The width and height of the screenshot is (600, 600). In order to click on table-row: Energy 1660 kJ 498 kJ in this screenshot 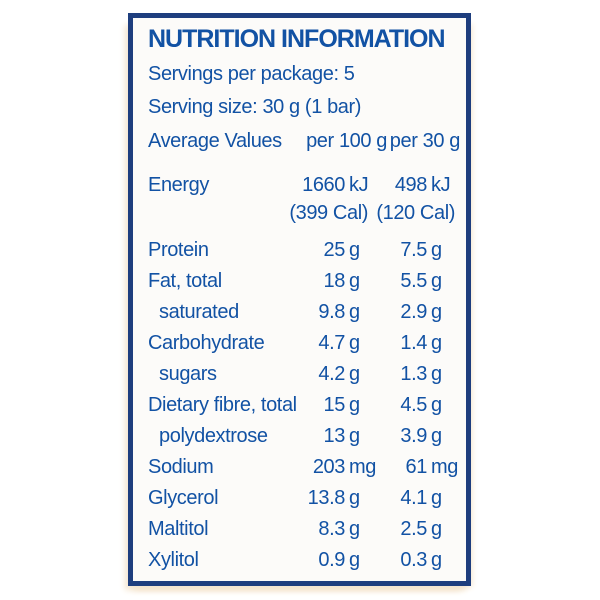, I will do `click(301, 185)`.